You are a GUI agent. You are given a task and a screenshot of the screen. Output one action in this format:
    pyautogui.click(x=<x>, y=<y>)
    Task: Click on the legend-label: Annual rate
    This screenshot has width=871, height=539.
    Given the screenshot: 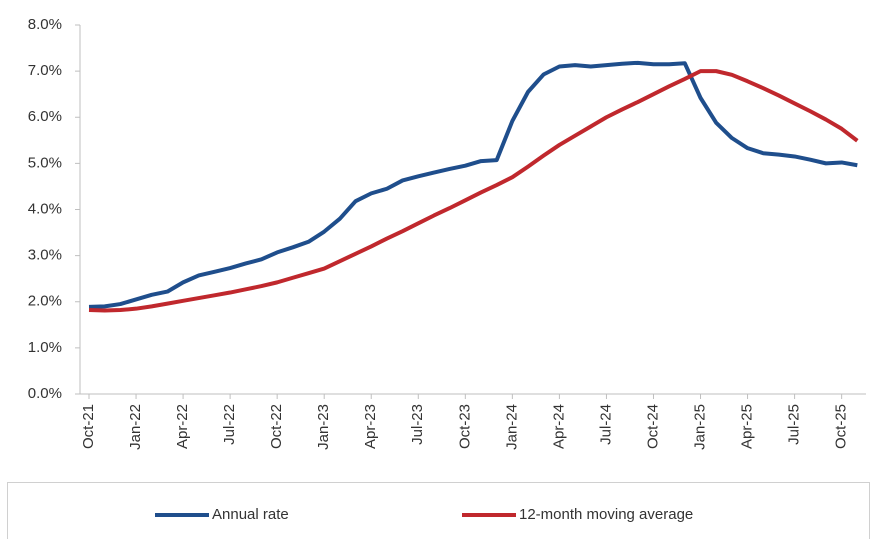 What is the action you would take?
    pyautogui.click(x=250, y=514)
    